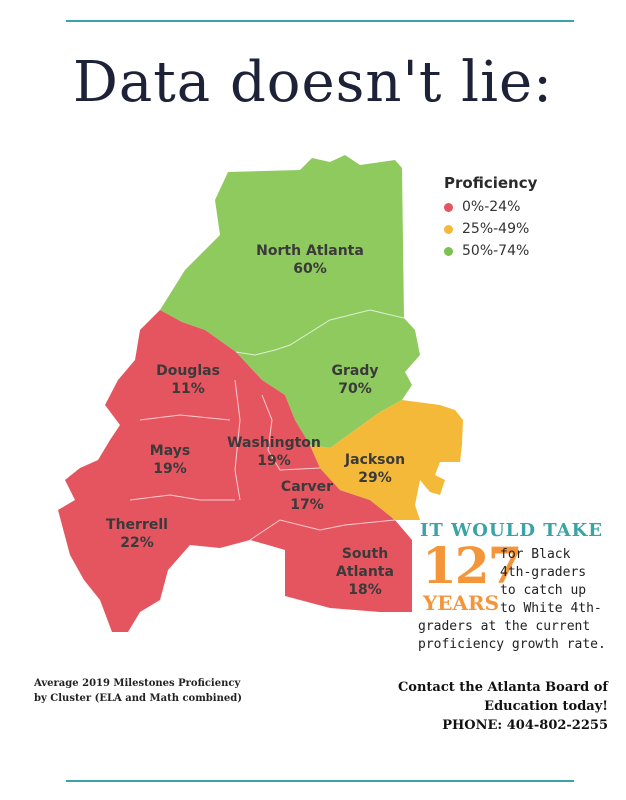  I want to click on region-value: 17%, so click(307, 505).